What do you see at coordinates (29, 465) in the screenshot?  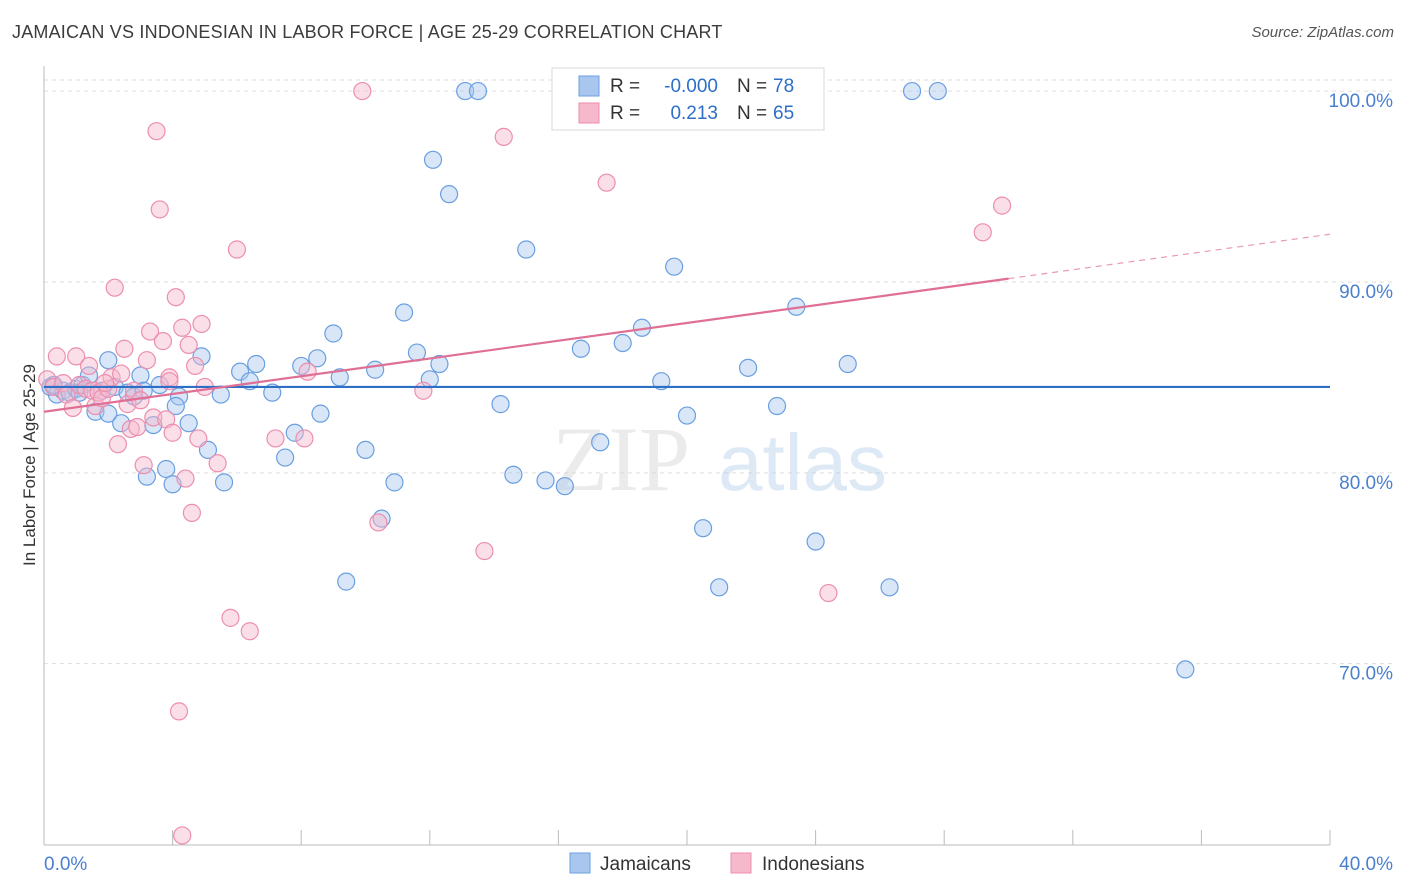 I see `y-axis-label: In Labor Force | Age 25-29` at bounding box center [29, 465].